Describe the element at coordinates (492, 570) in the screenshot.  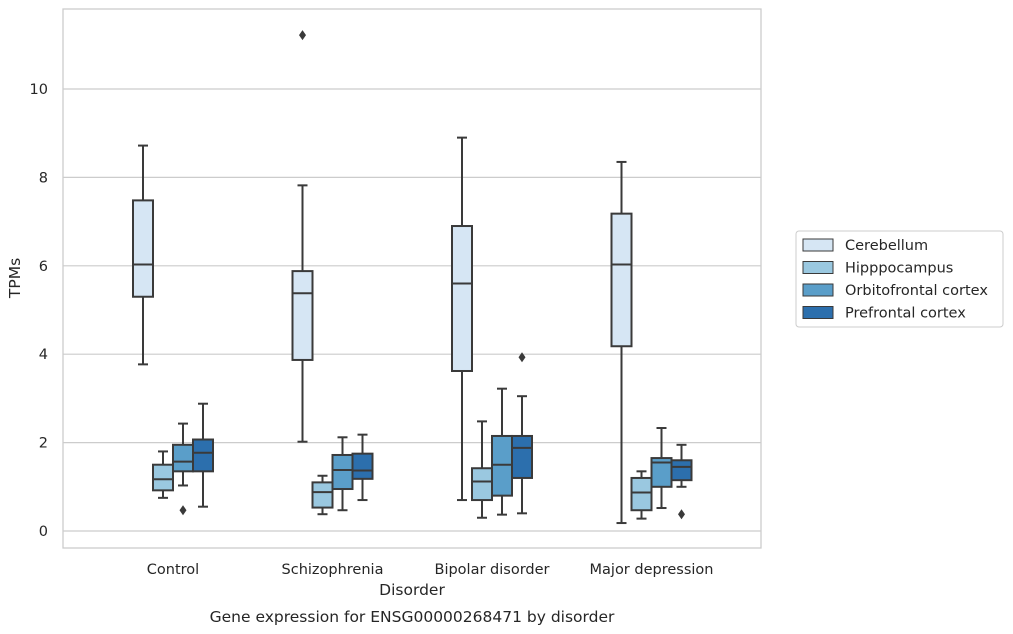
I see `x-tick-label: Bipolar disorder` at that location.